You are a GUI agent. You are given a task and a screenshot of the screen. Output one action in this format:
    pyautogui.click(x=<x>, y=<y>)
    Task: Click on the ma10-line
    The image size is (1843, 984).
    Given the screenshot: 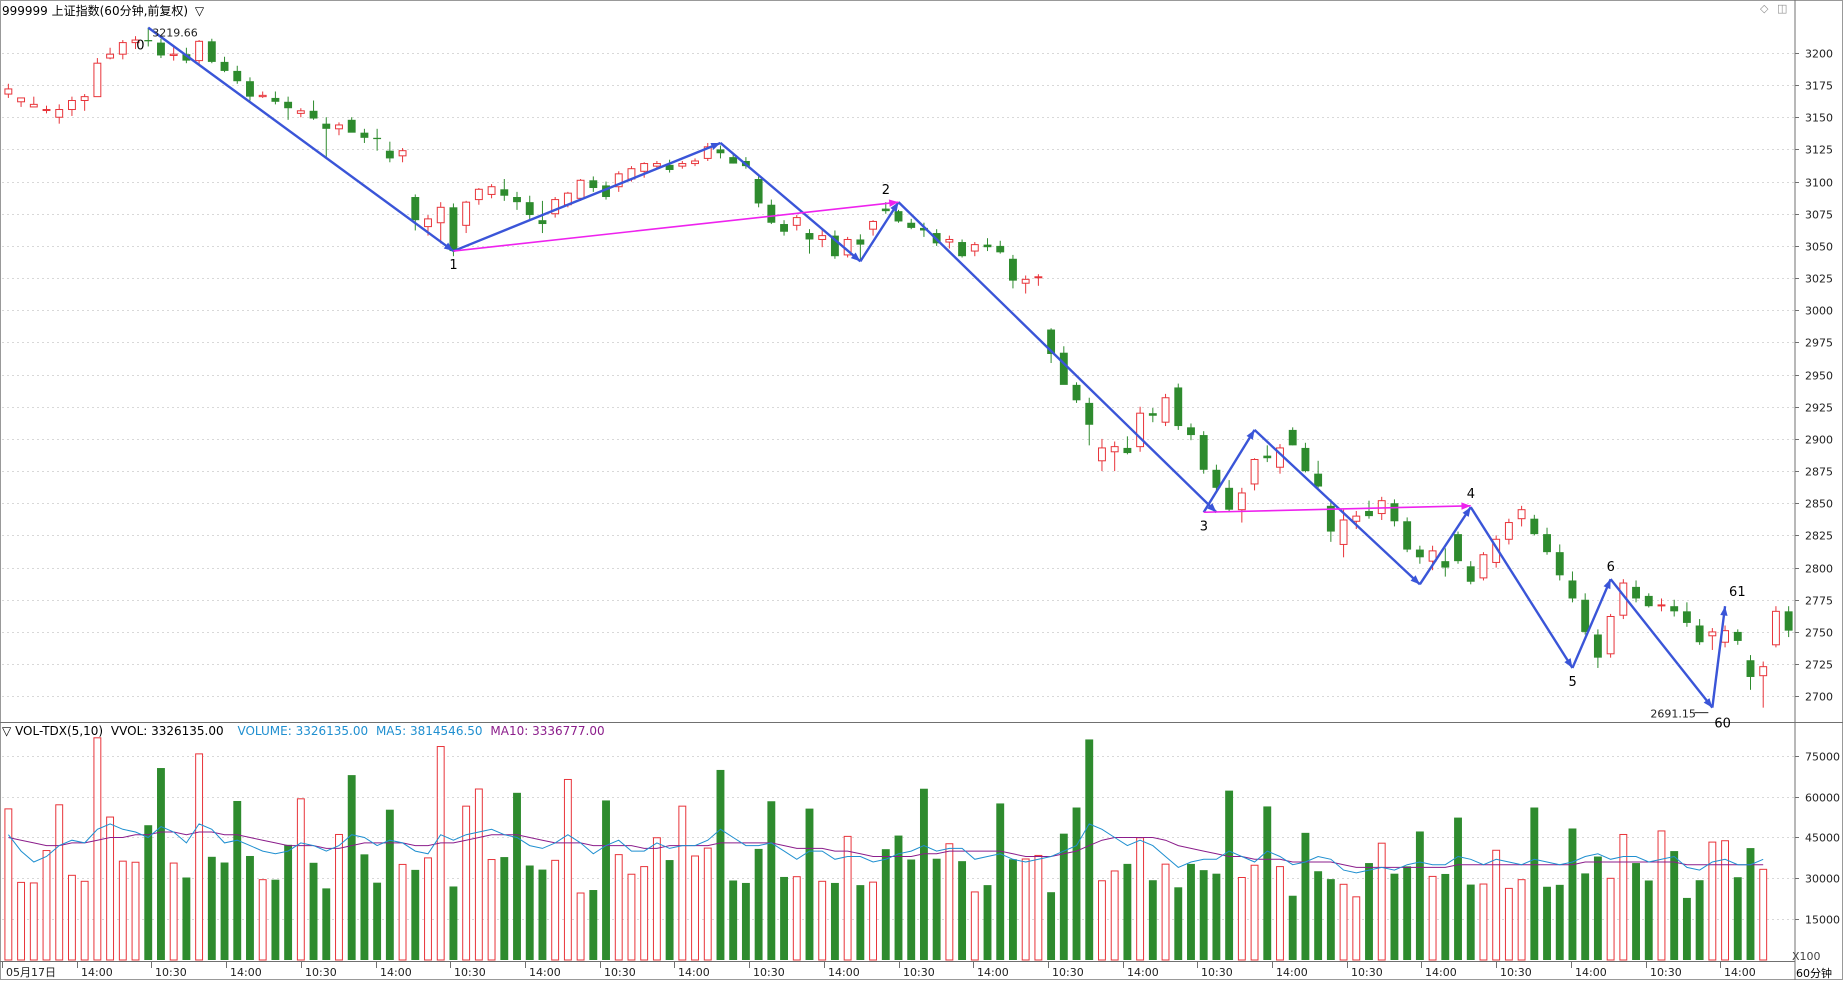 What is the action you would take?
    pyautogui.click(x=886, y=849)
    